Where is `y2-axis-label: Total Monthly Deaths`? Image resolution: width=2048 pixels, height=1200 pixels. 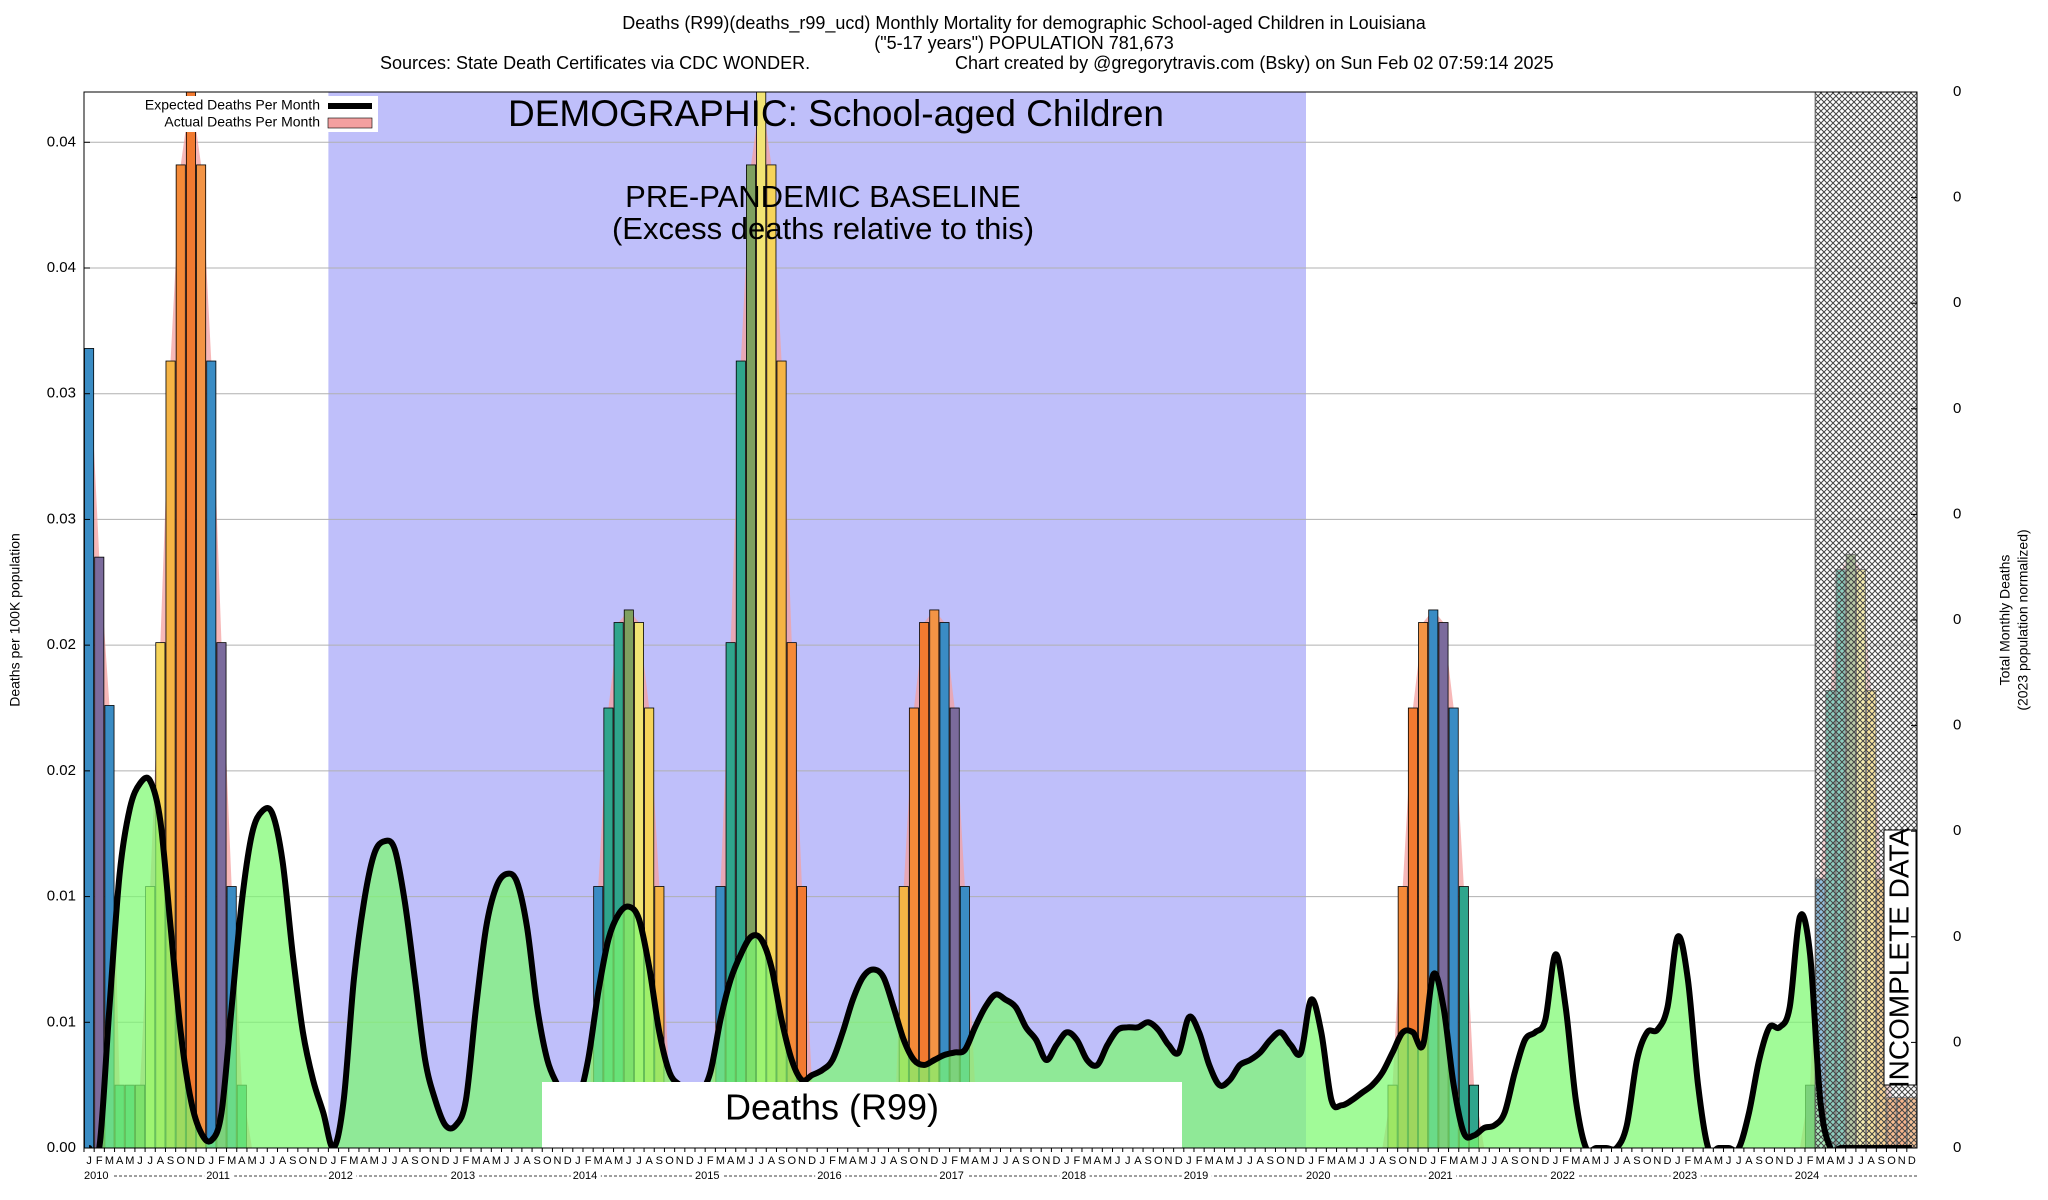 y2-axis-label: Total Monthly Deaths is located at coordinates (2005, 620).